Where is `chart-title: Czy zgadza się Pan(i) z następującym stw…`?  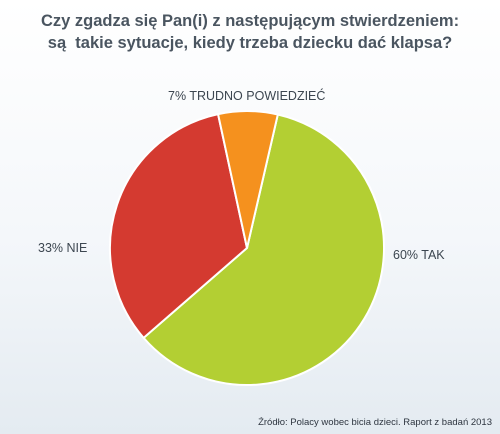 chart-title: Czy zgadza się Pan(i) z następującym stw… is located at coordinates (250, 32).